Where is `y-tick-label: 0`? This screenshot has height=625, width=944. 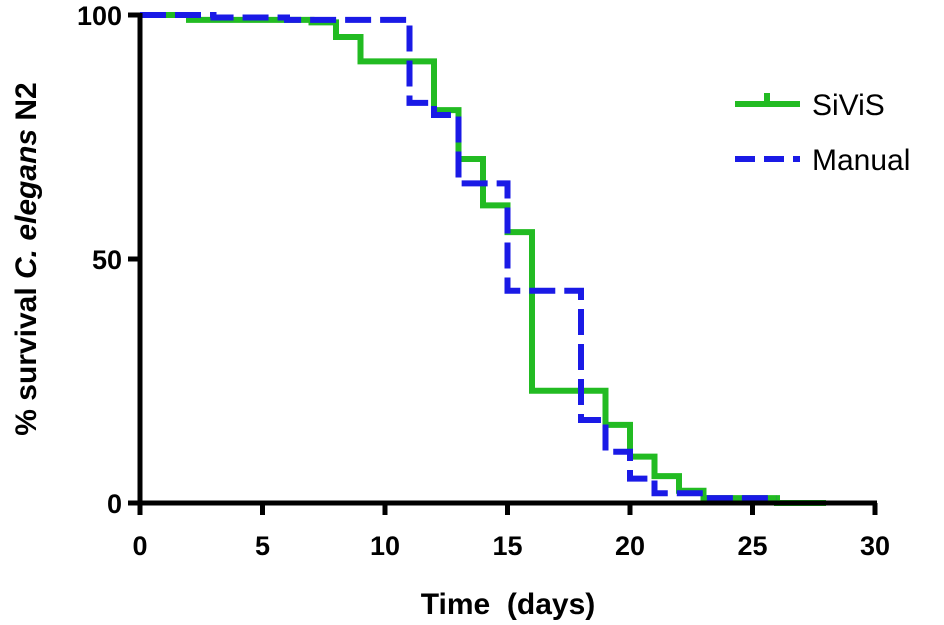
y-tick-label: 0 is located at coordinates (114, 504).